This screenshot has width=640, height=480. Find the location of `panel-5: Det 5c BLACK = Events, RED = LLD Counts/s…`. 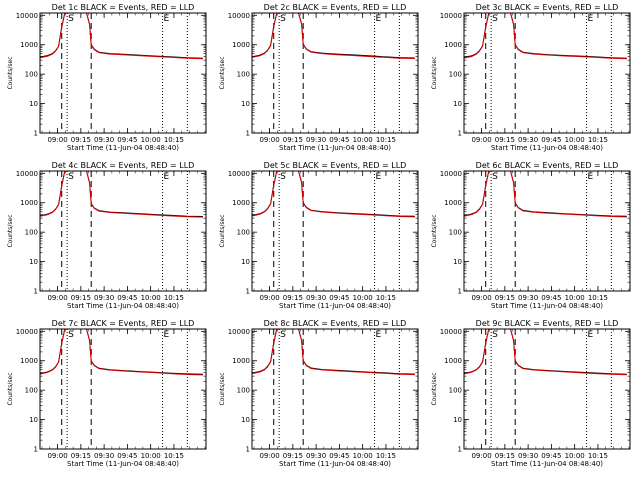

panel-5: Det 5c BLACK = Events, RED = LLD Counts/s… is located at coordinates (319, 235).